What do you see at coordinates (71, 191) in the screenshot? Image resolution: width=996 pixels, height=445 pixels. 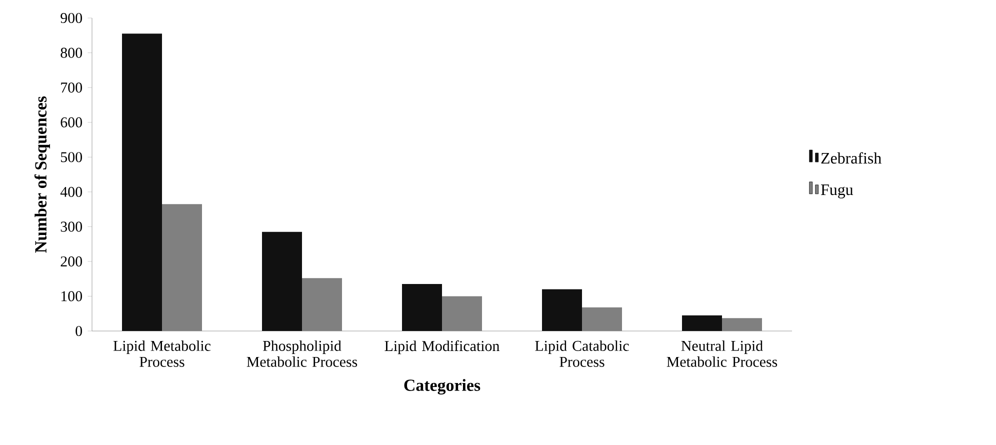 I see `y-tick-label: 400` at bounding box center [71, 191].